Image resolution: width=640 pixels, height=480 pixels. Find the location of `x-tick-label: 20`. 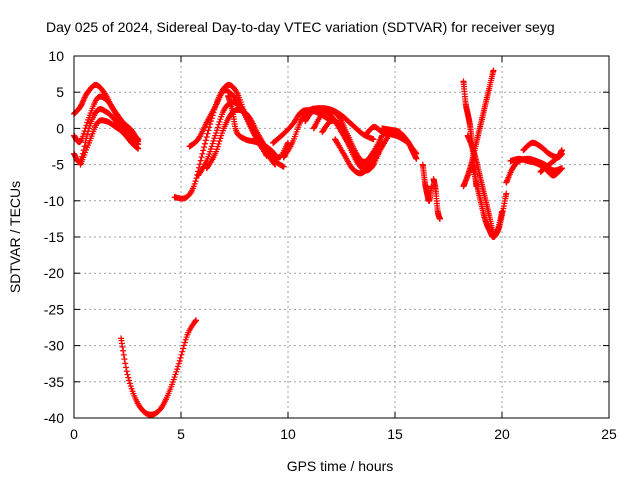

x-tick-label: 20 is located at coordinates (502, 434).